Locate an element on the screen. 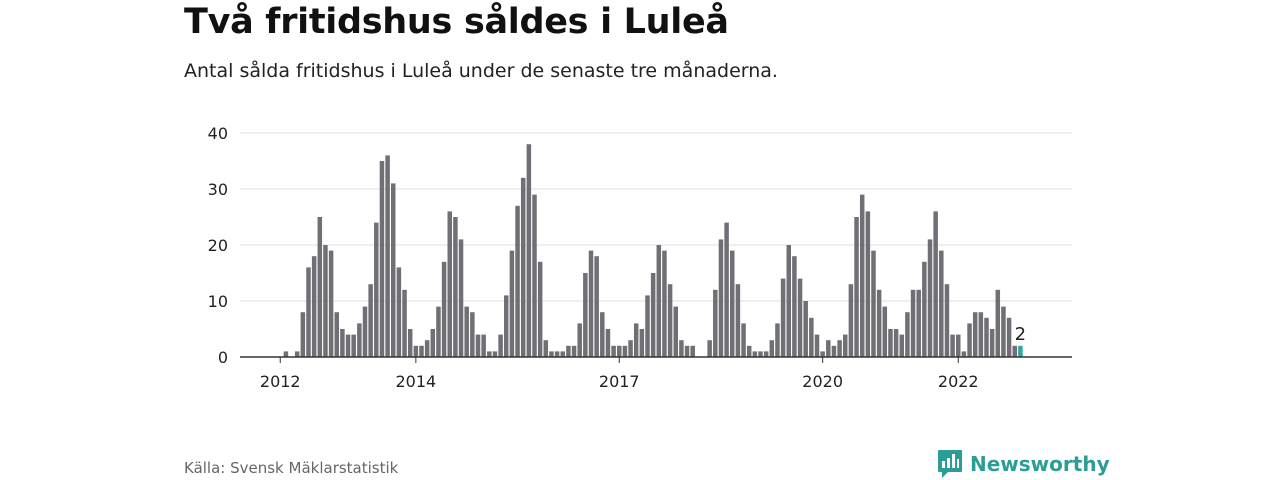 The width and height of the screenshot is (1280, 480). y-tick-label: 0 is located at coordinates (223, 357).